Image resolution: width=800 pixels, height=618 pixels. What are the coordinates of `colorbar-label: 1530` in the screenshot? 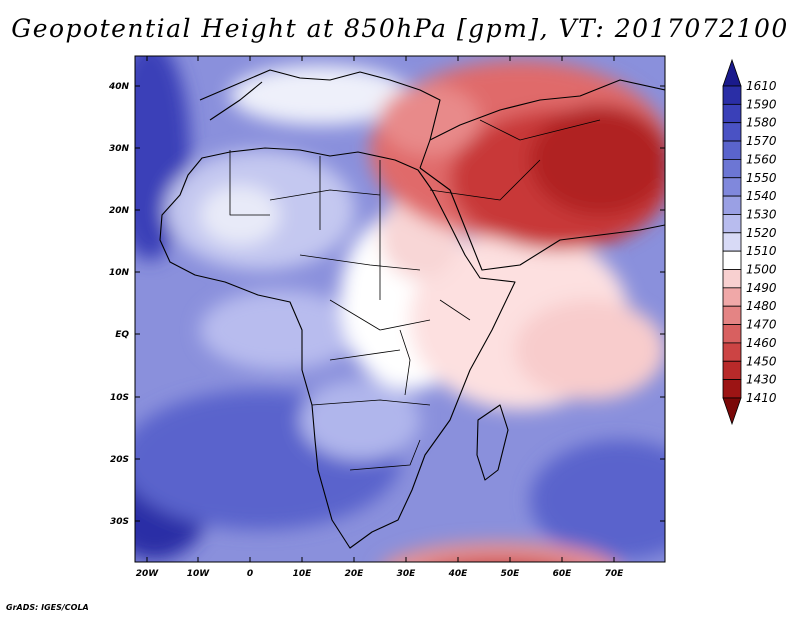 It's located at (761, 214).